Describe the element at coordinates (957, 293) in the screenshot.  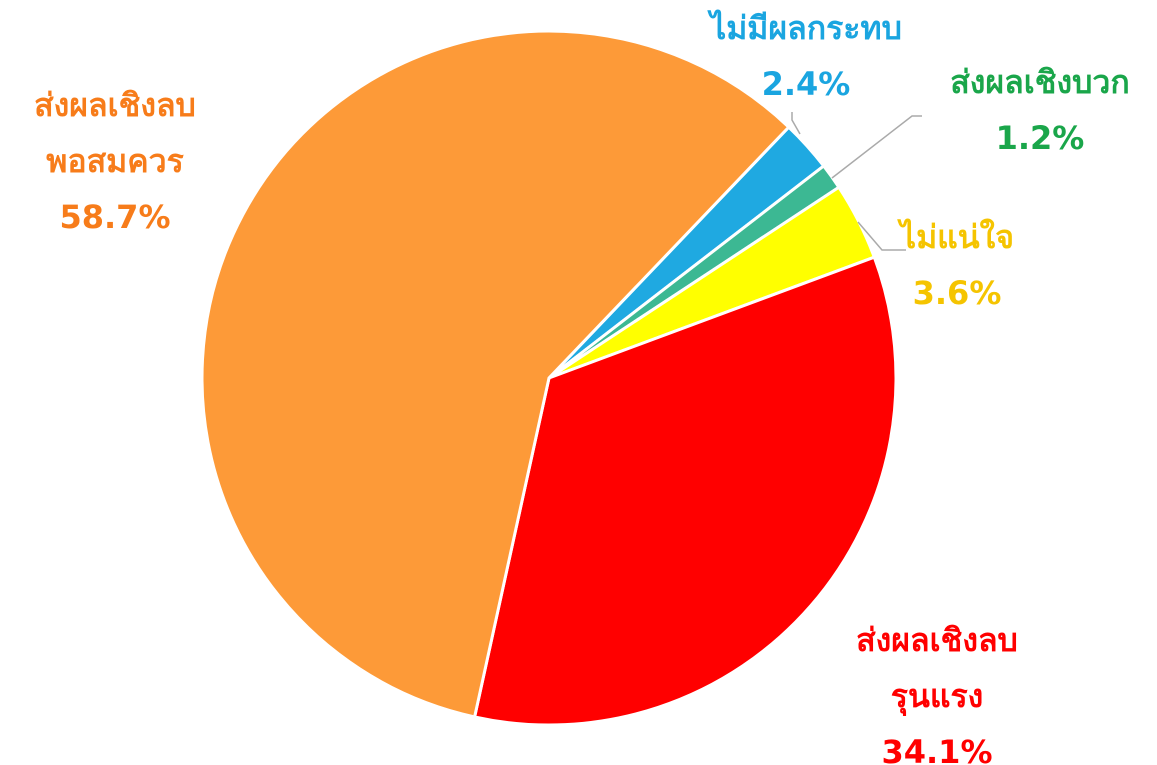
I see `value-label: 3.6%` at that location.